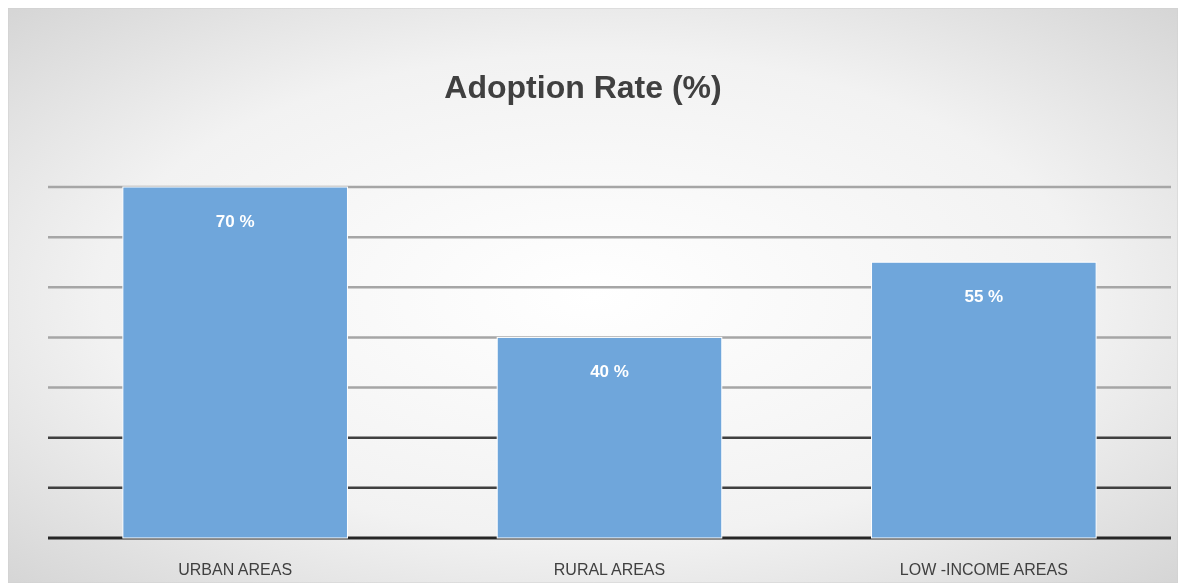 The image size is (1186, 583). Describe the element at coordinates (235, 569) in the screenshot. I see `x-tick-label: URBAN AREAS` at that location.